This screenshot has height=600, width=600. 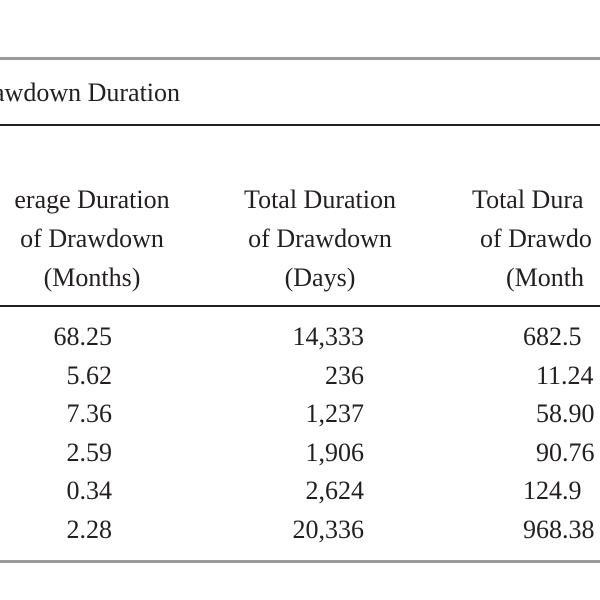 I want to click on table-cell: 2,624, so click(x=335, y=491).